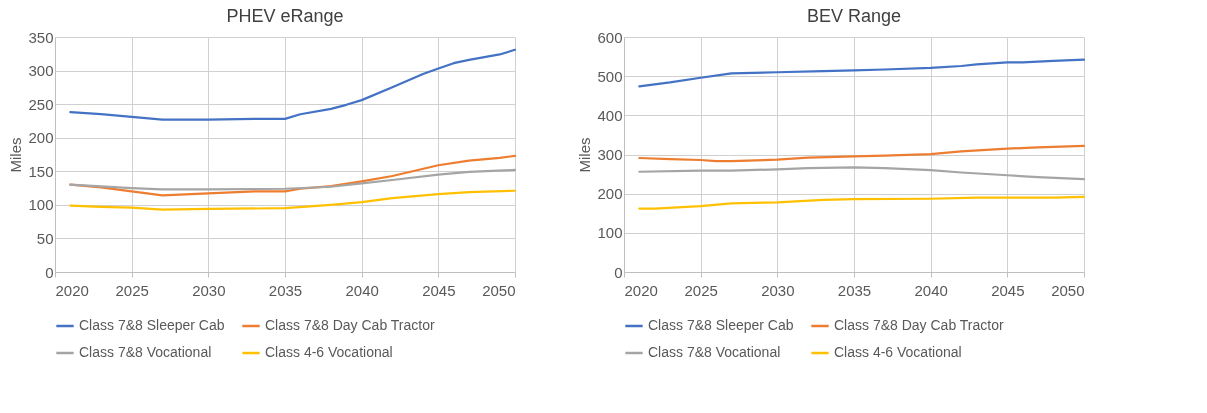 Image resolution: width=1207 pixels, height=413 pixels. I want to click on y-tick-label: 50, so click(45, 238).